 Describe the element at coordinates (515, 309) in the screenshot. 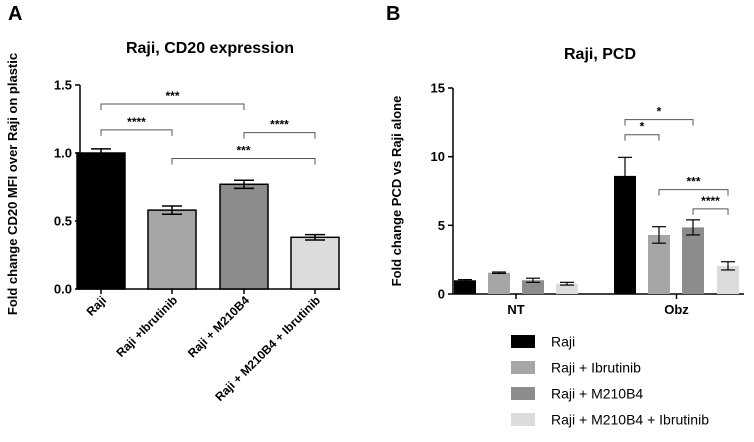

I see `panel-b-category-label: NT` at that location.